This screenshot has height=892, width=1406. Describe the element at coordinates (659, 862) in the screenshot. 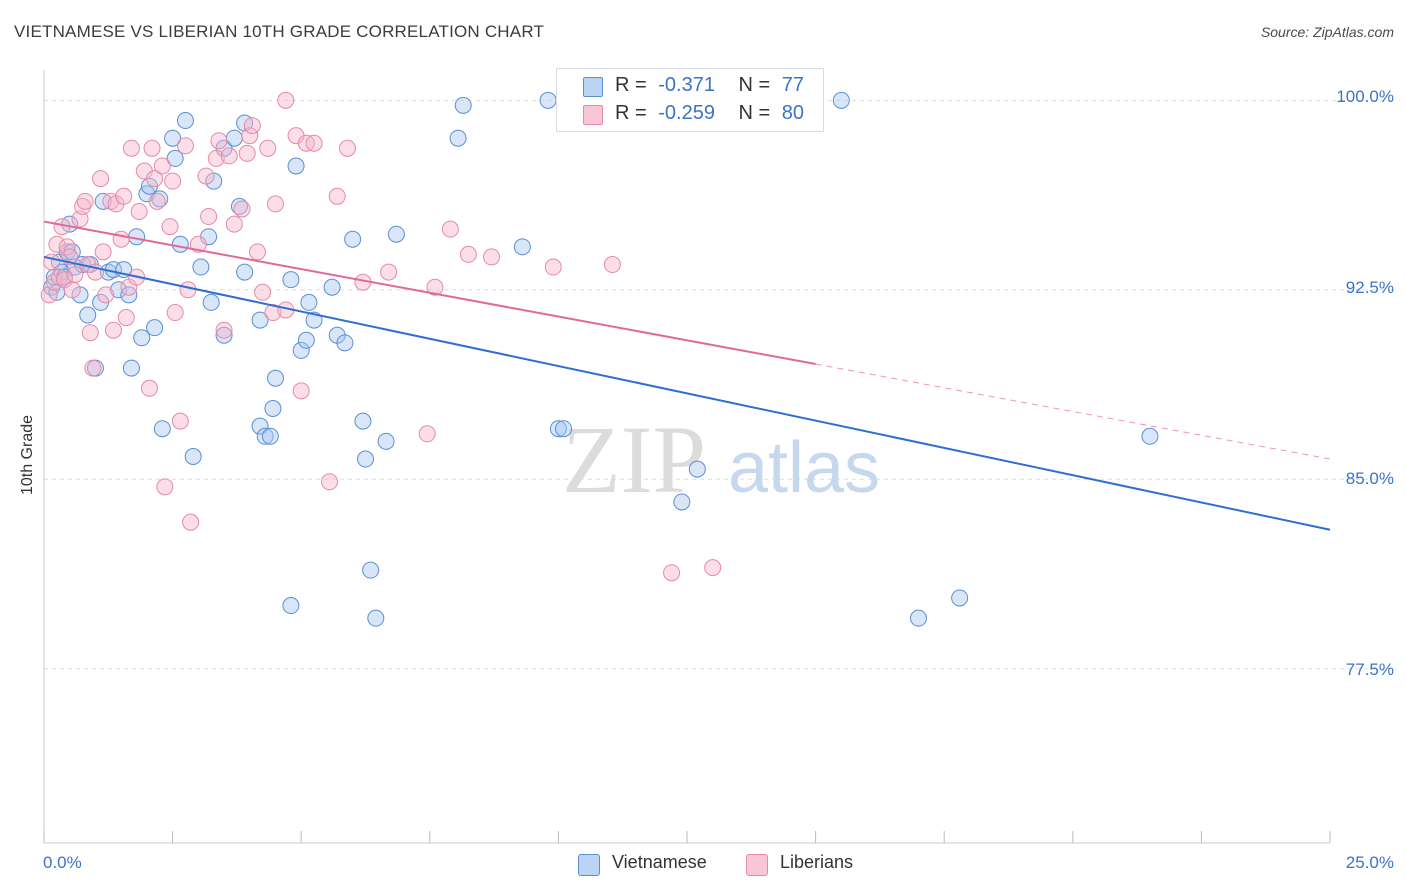

I see `bottom-legend-label-vietnamese: Vietnamese` at that location.